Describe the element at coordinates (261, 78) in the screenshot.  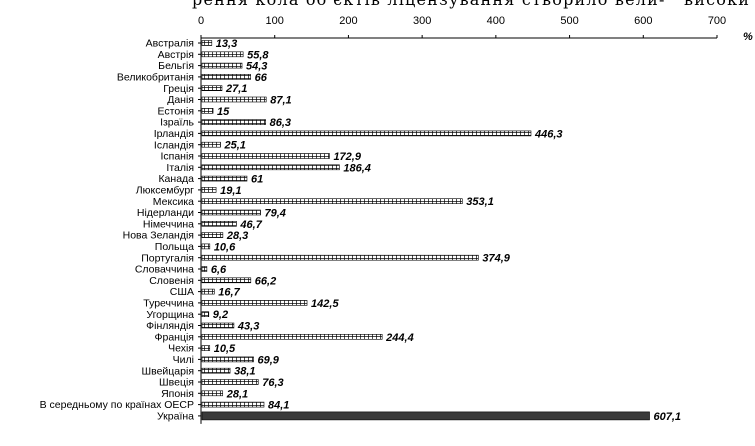
I see `value-label: 66` at that location.